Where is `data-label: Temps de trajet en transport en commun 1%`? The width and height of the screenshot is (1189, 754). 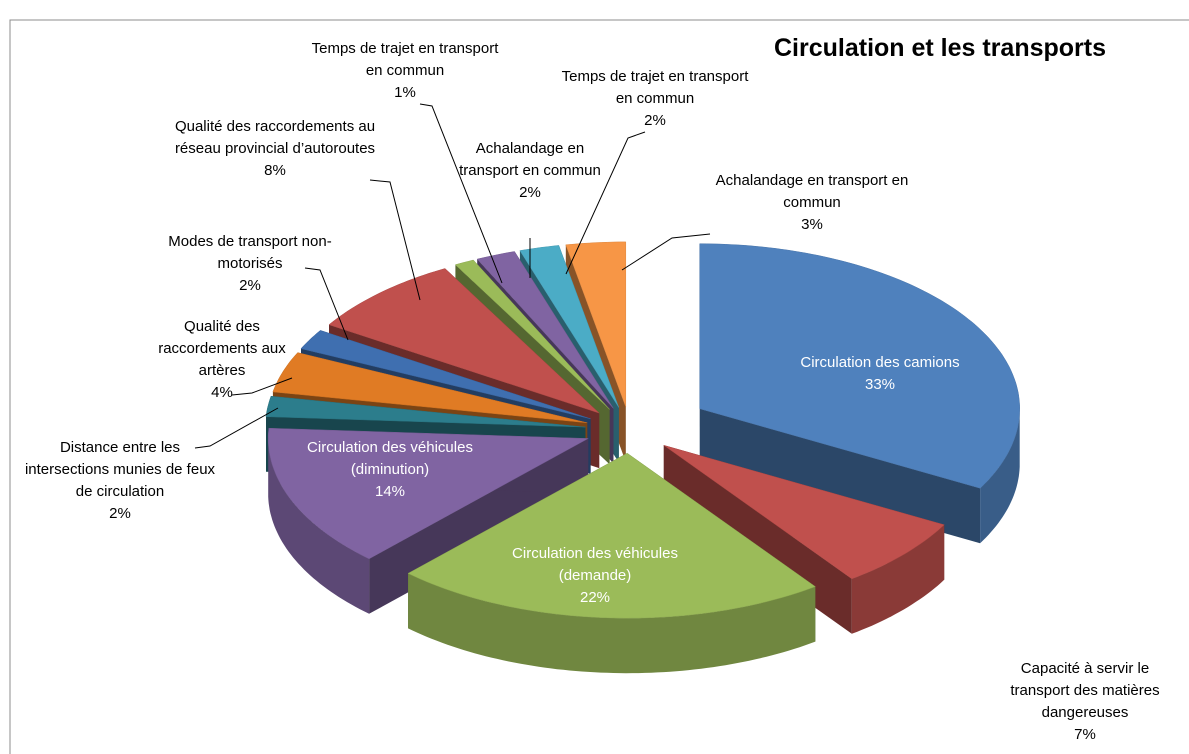
data-label: Temps de trajet en transport en commun 1% is located at coordinates (405, 71).